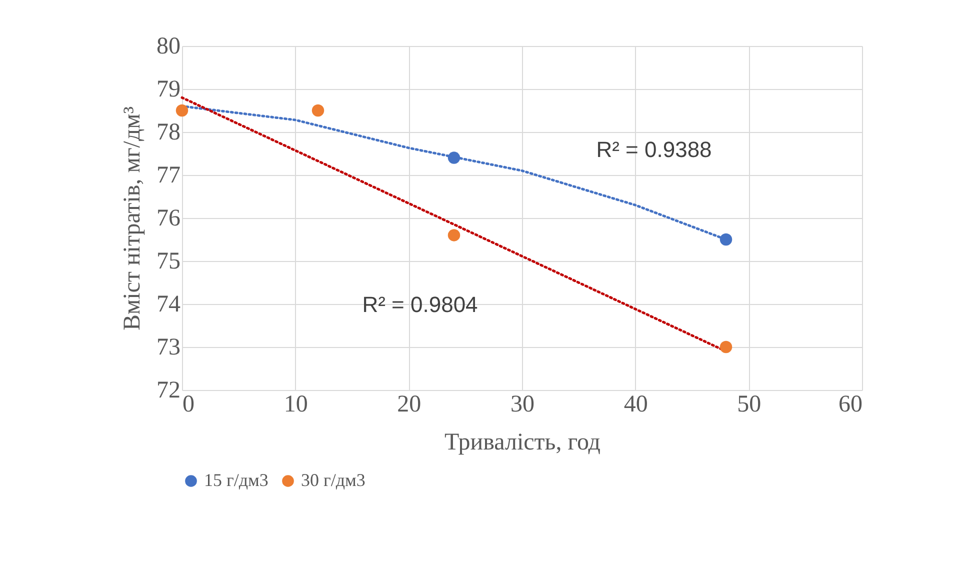 The image size is (960, 577). I want to click on y-tick-label: 75, so click(168, 261).